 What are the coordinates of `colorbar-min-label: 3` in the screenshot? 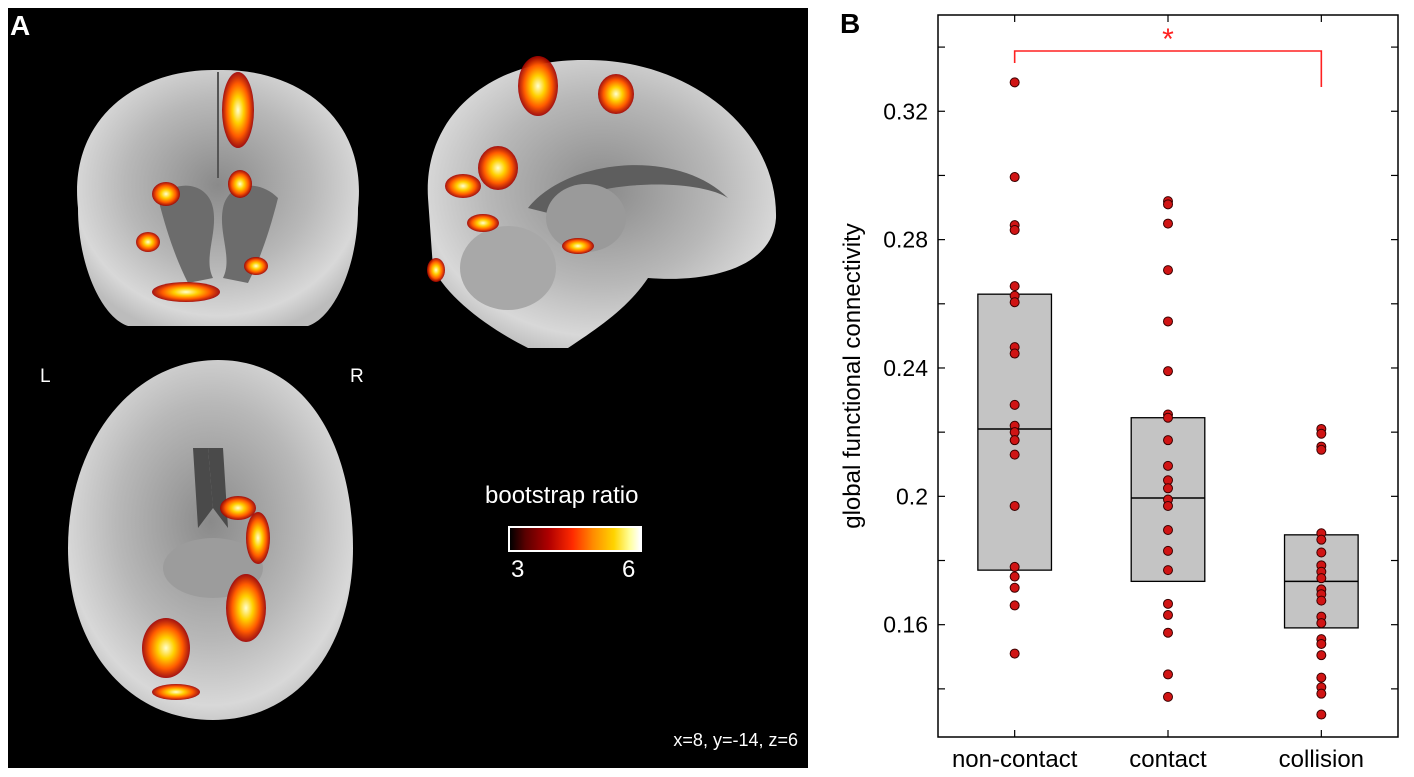 It's located at (518, 569).